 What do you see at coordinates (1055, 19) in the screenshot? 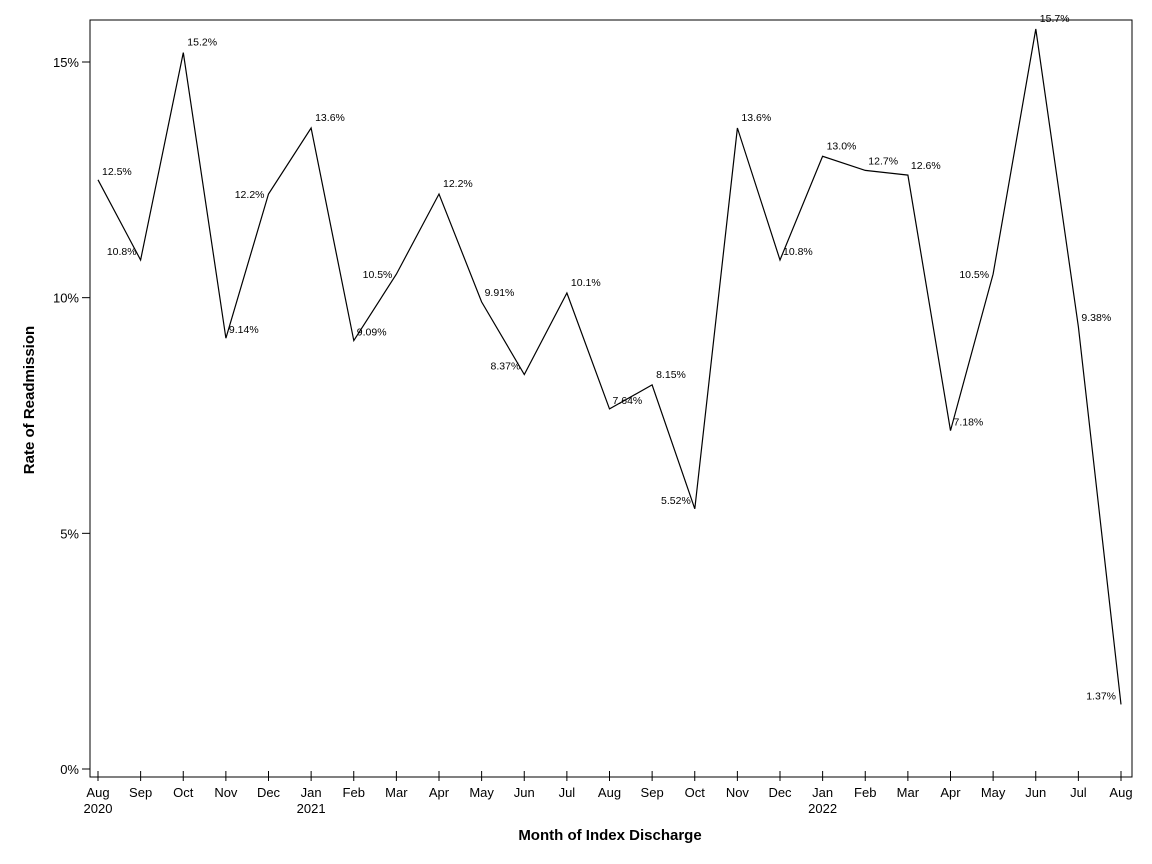
I see `data-label: 15.7%` at bounding box center [1055, 19].